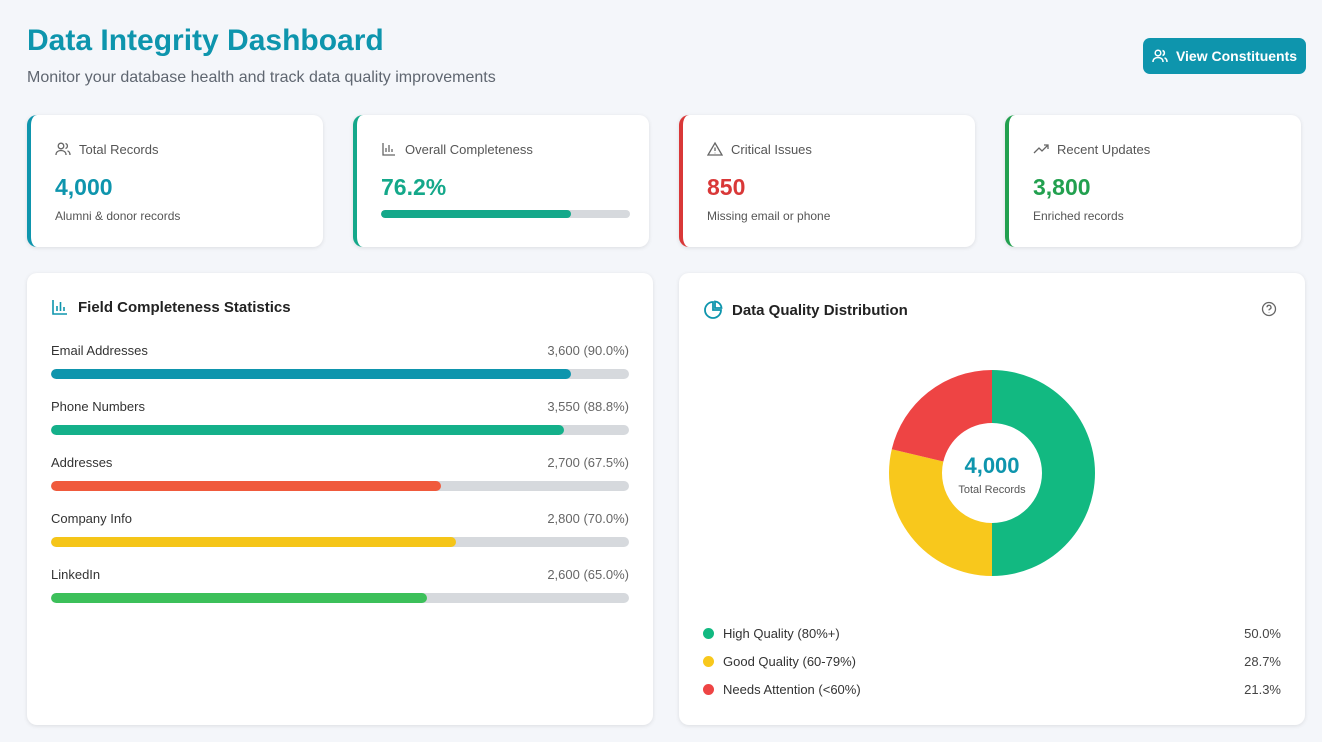 Image resolution: width=1322 pixels, height=742 pixels. Describe the element at coordinates (1104, 149) in the screenshot. I see `card-label-text: Recent Updates` at that location.